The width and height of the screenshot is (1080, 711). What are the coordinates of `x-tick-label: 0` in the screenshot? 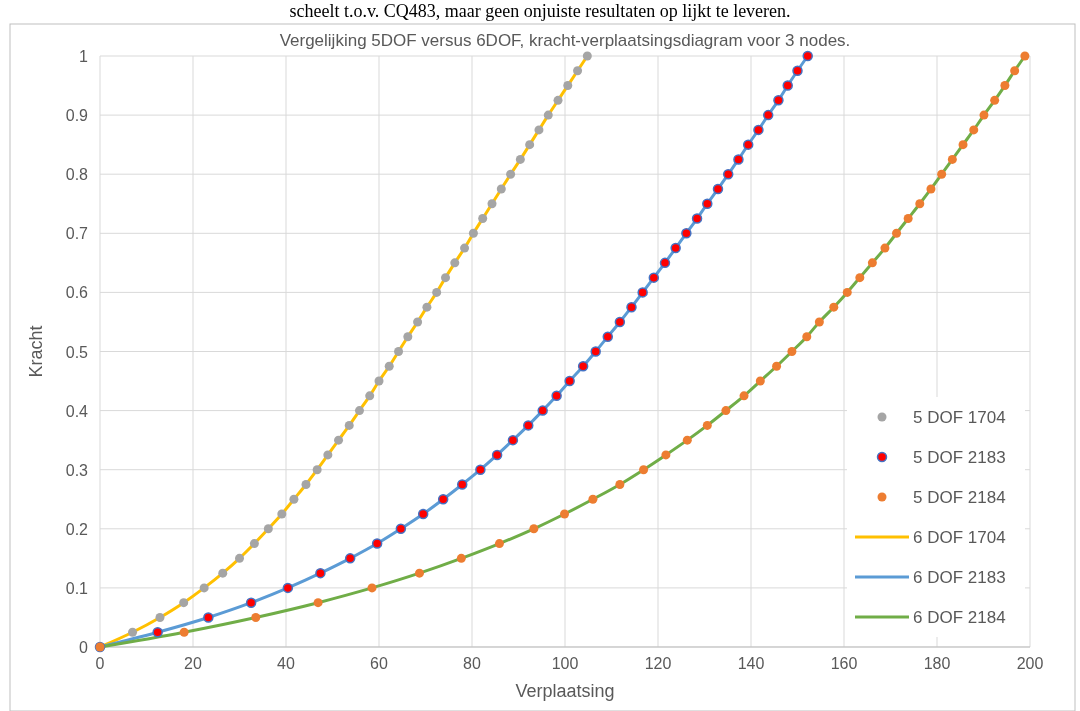 It's located at (100, 663).